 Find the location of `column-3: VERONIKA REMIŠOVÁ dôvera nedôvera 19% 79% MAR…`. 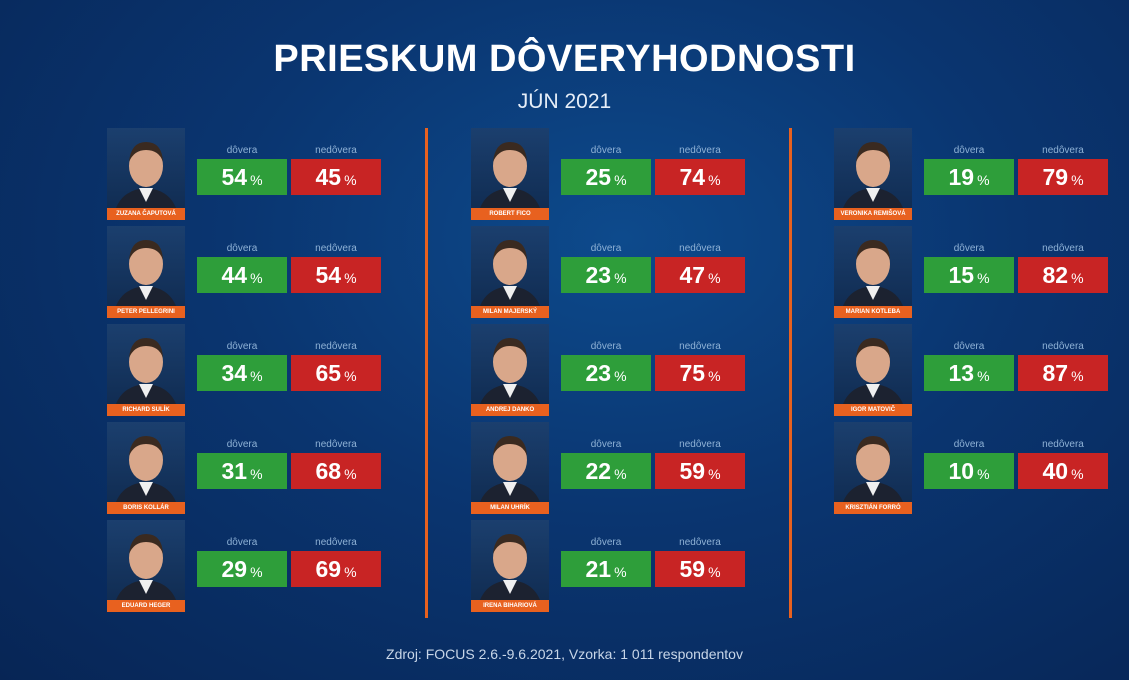

column-3: VERONIKA REMIŠOVÁ dôvera nedôvera 19% 79% MAR… is located at coordinates (974, 324).